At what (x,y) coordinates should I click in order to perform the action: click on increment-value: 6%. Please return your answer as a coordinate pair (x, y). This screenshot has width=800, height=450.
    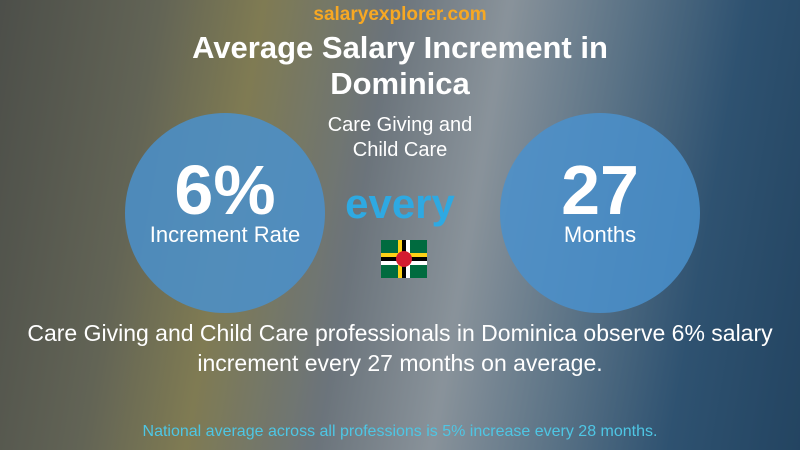
    Looking at the image, I should click on (225, 190).